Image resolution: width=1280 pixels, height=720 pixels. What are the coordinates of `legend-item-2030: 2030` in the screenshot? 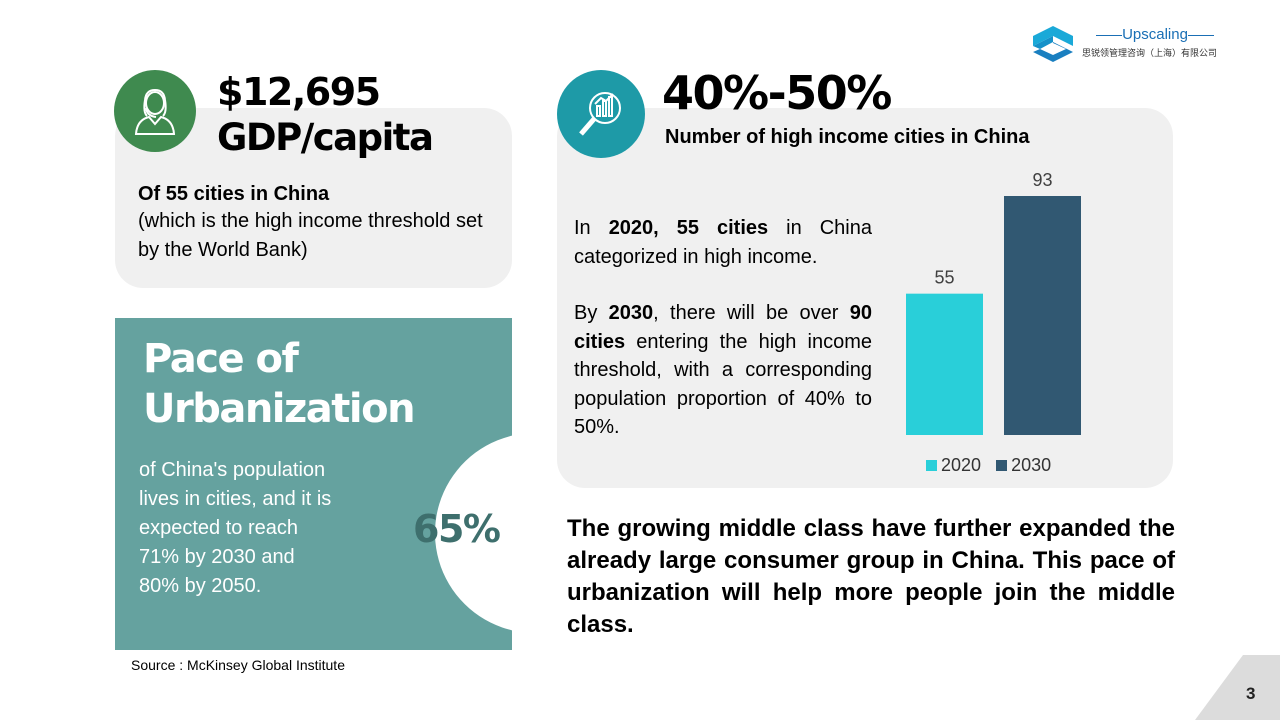 It's located at (1023, 465).